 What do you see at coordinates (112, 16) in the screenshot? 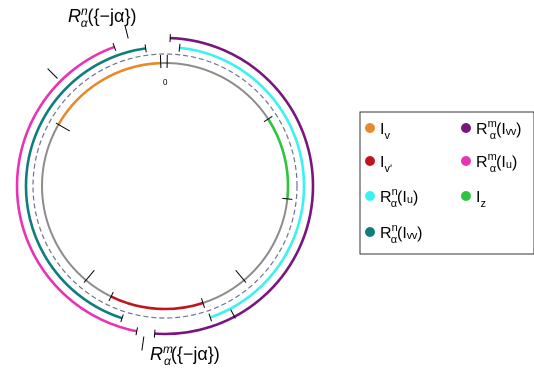
I see `top-label-rest: ({−jα})` at bounding box center [112, 16].